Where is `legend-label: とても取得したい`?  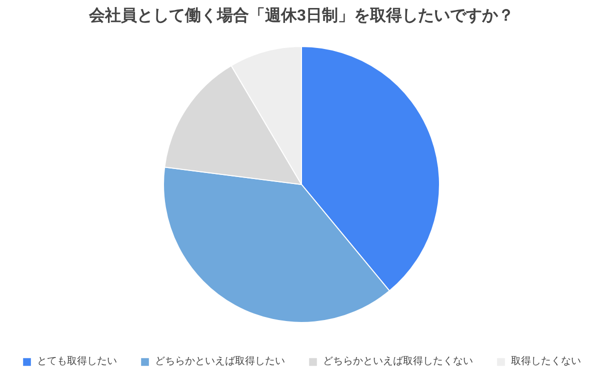 legend-label: とても取得したい is located at coordinates (77, 361).